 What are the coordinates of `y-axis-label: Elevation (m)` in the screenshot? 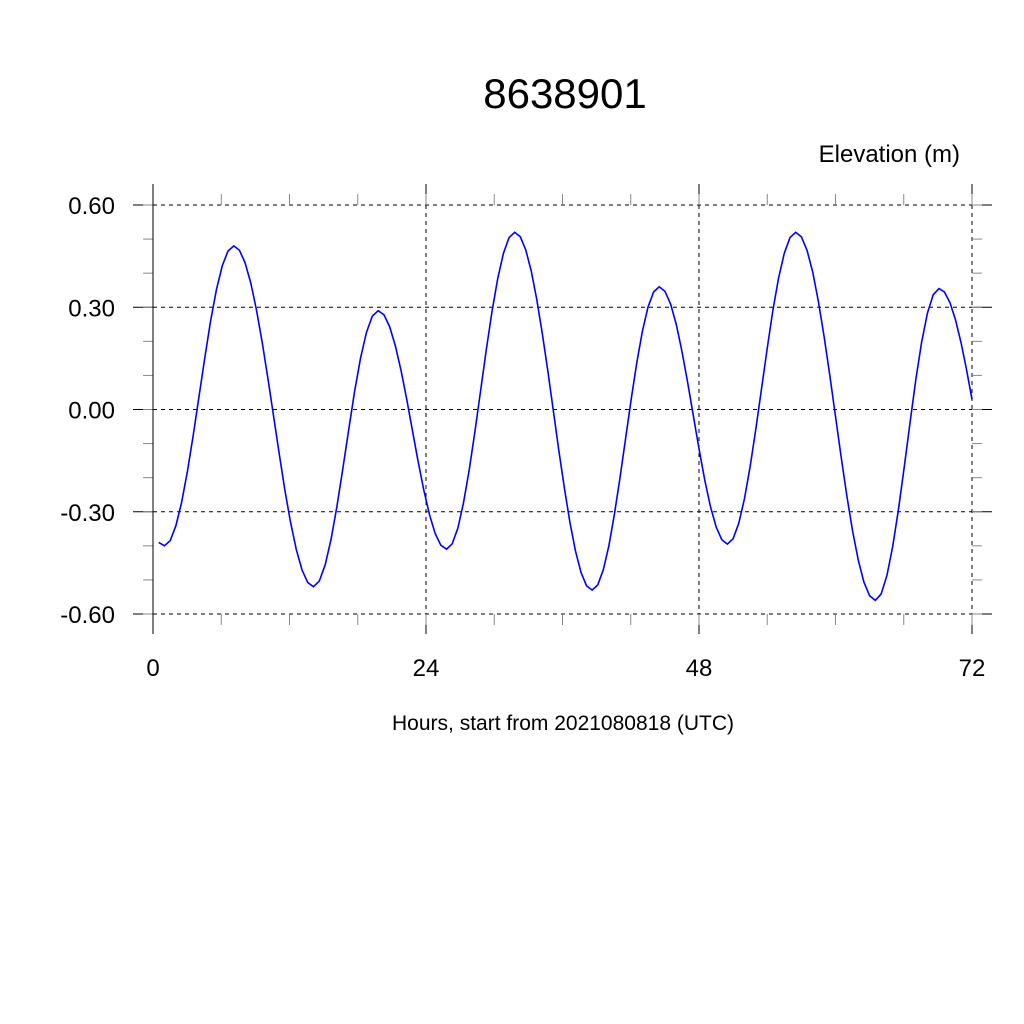 It's located at (889, 154).